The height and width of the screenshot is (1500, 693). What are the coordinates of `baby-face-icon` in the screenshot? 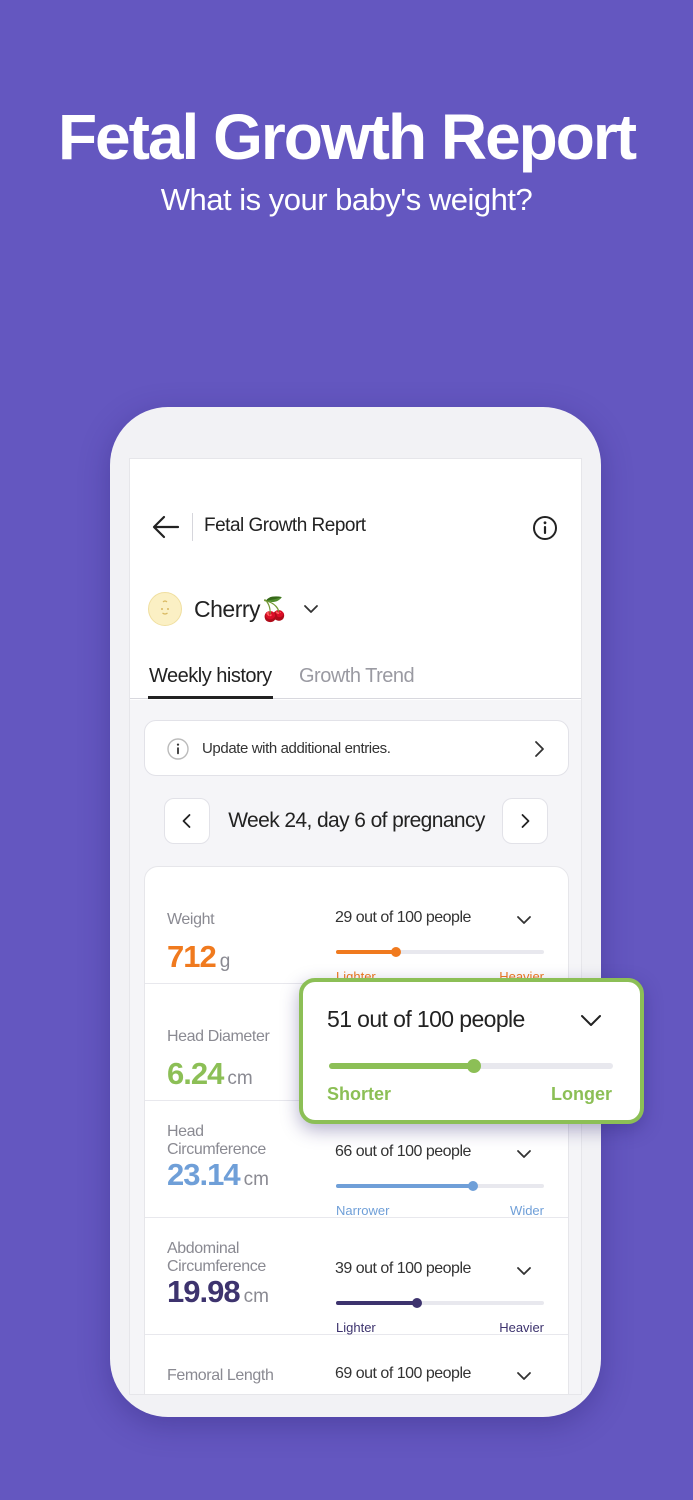 It's located at (165, 607).